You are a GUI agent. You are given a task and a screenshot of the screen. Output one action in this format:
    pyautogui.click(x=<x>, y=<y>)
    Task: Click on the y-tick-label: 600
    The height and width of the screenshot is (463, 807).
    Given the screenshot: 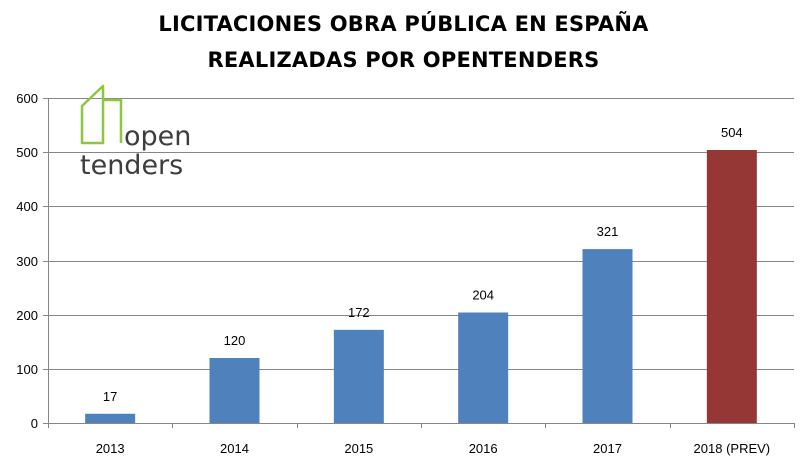 What is the action you would take?
    pyautogui.click(x=27, y=98)
    